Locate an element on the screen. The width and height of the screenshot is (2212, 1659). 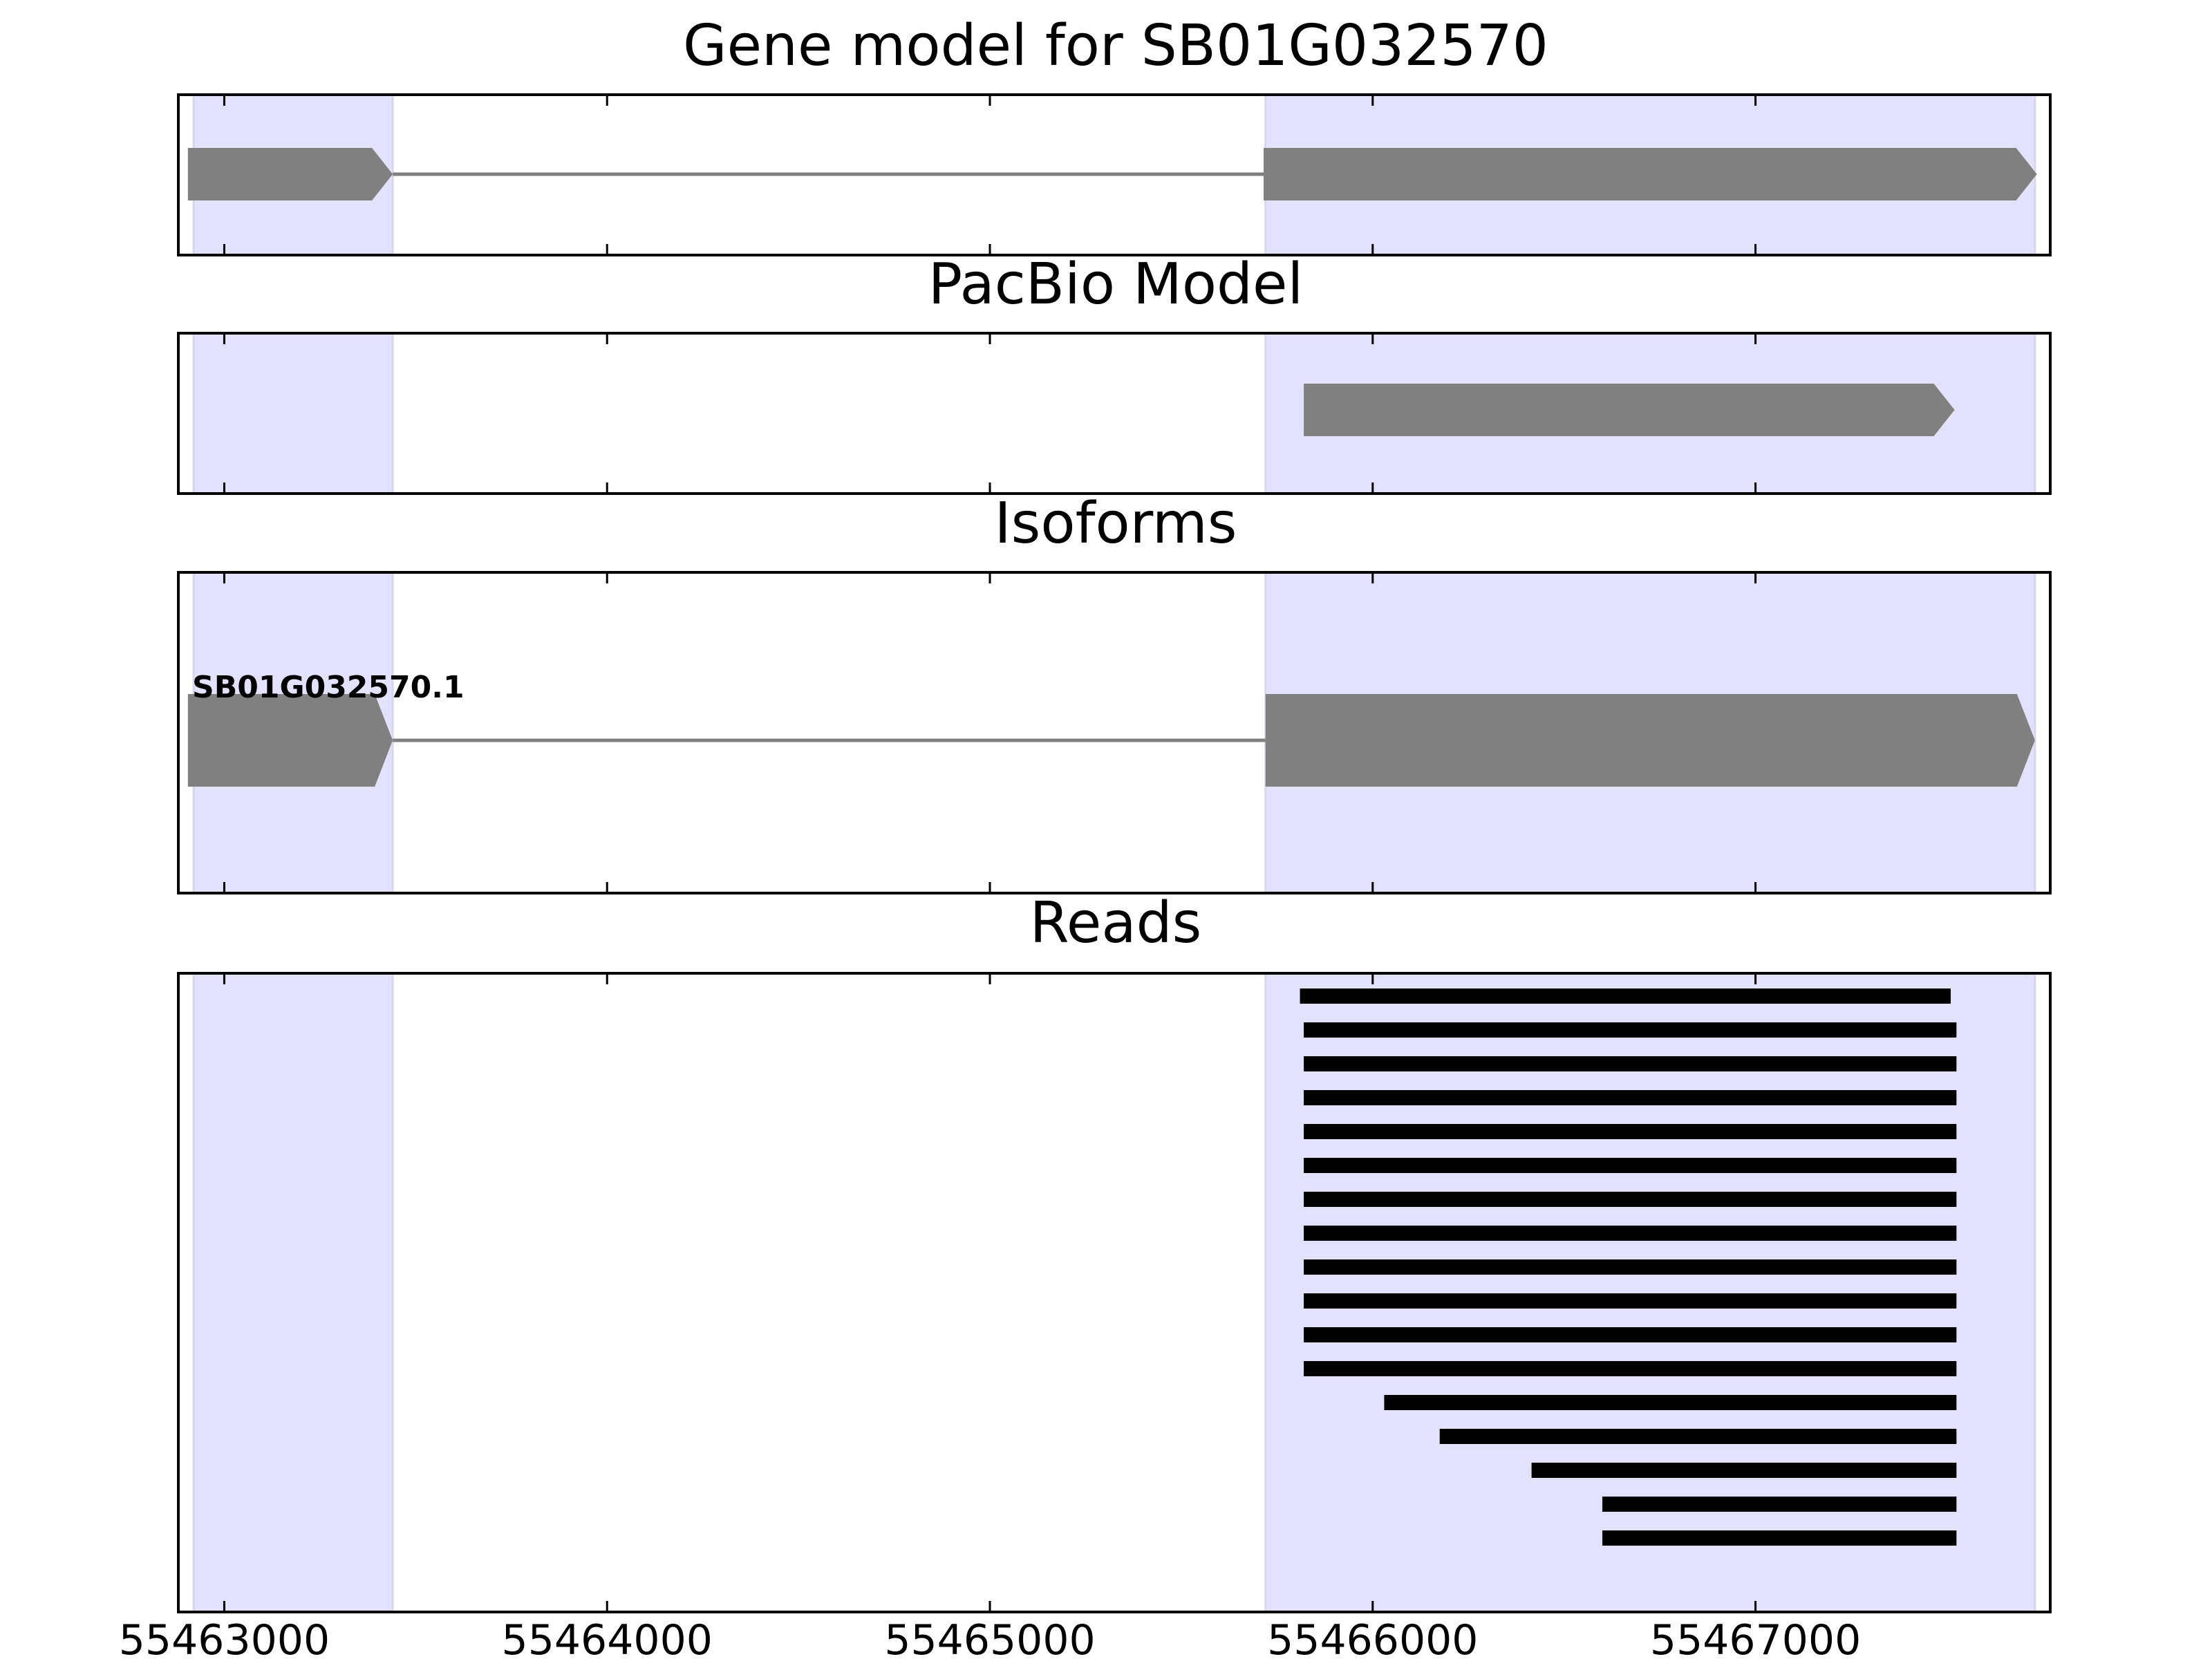
x-tick-label: 55466000 is located at coordinates (1372, 1638).